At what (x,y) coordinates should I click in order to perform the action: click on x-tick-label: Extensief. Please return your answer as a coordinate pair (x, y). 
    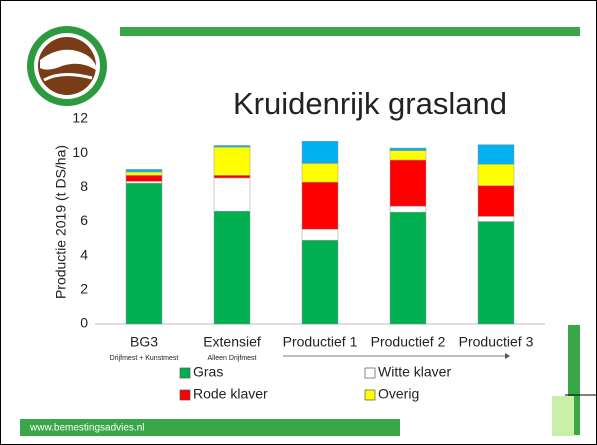
    Looking at the image, I should click on (232, 342).